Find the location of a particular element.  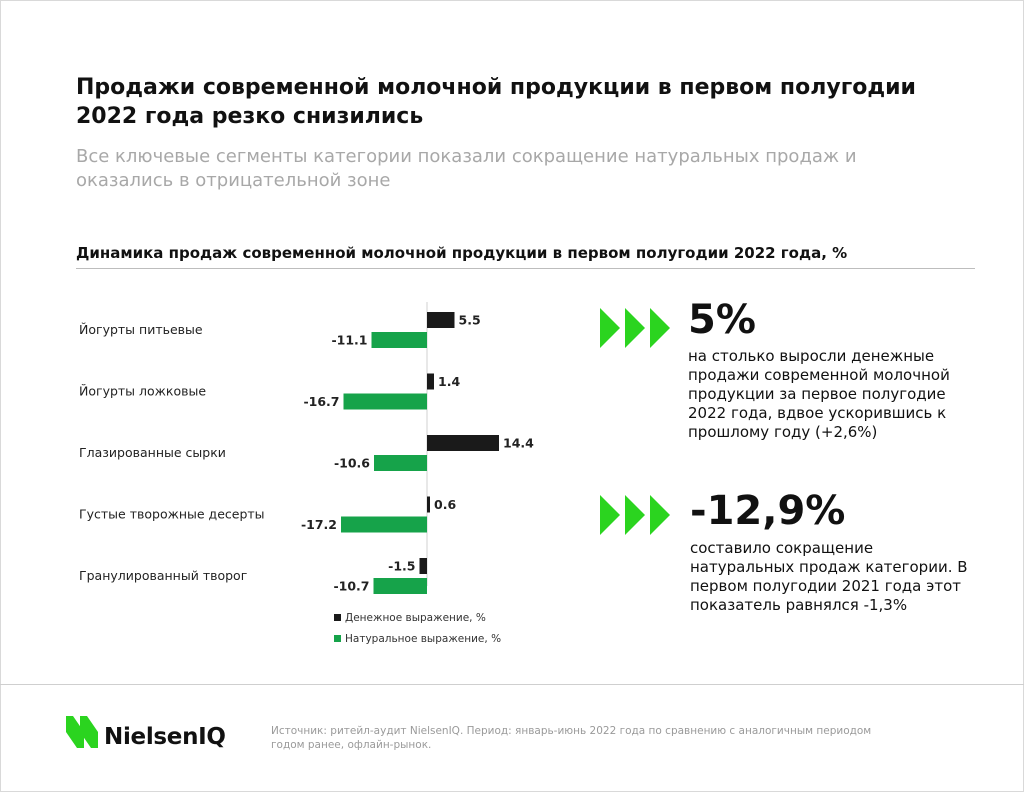

legend-swatch-volume is located at coordinates (337, 638).